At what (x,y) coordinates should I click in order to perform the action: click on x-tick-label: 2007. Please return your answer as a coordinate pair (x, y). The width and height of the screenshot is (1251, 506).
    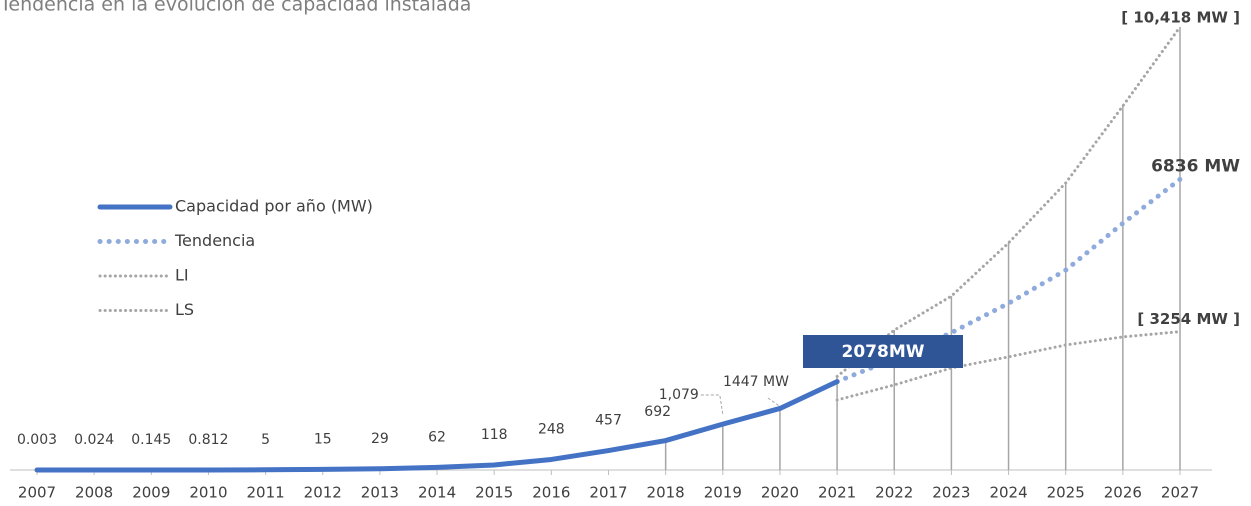
    Looking at the image, I should click on (37, 493).